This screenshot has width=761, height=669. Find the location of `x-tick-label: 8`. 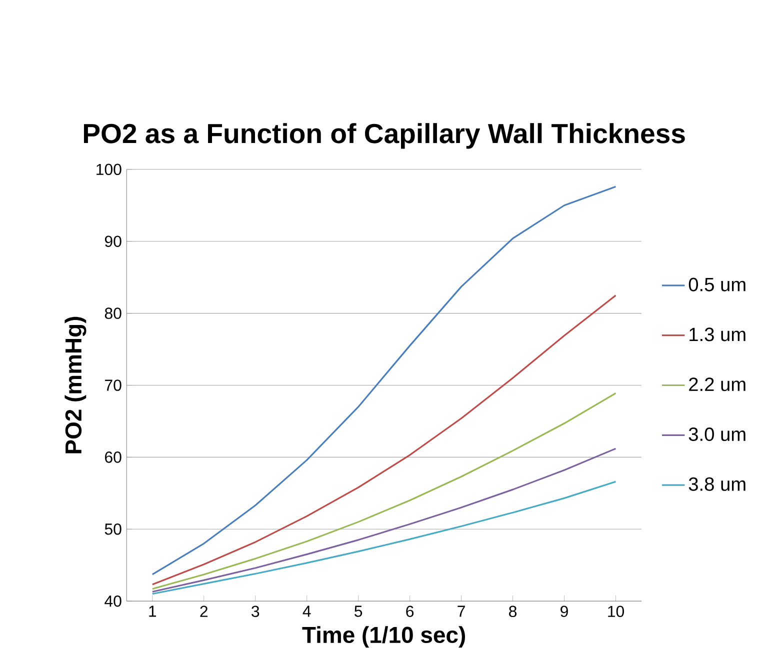

x-tick-label: 8 is located at coordinates (513, 611).